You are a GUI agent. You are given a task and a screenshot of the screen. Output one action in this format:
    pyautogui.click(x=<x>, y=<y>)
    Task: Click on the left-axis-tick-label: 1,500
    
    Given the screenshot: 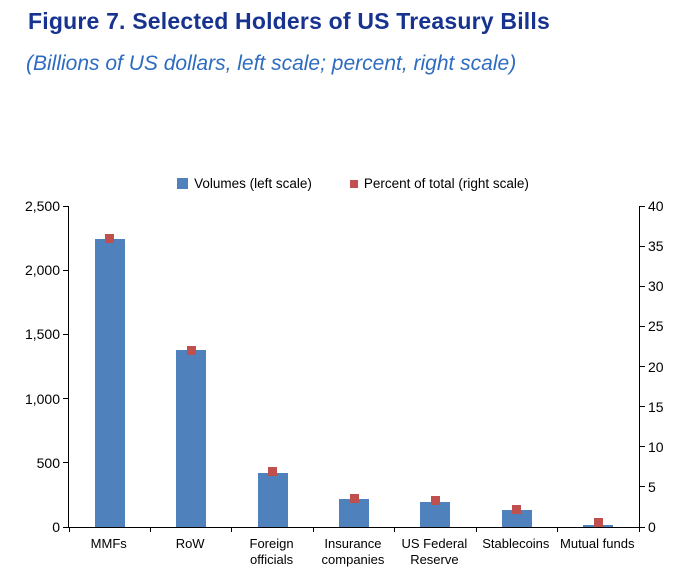 What is the action you would take?
    pyautogui.click(x=42, y=334)
    